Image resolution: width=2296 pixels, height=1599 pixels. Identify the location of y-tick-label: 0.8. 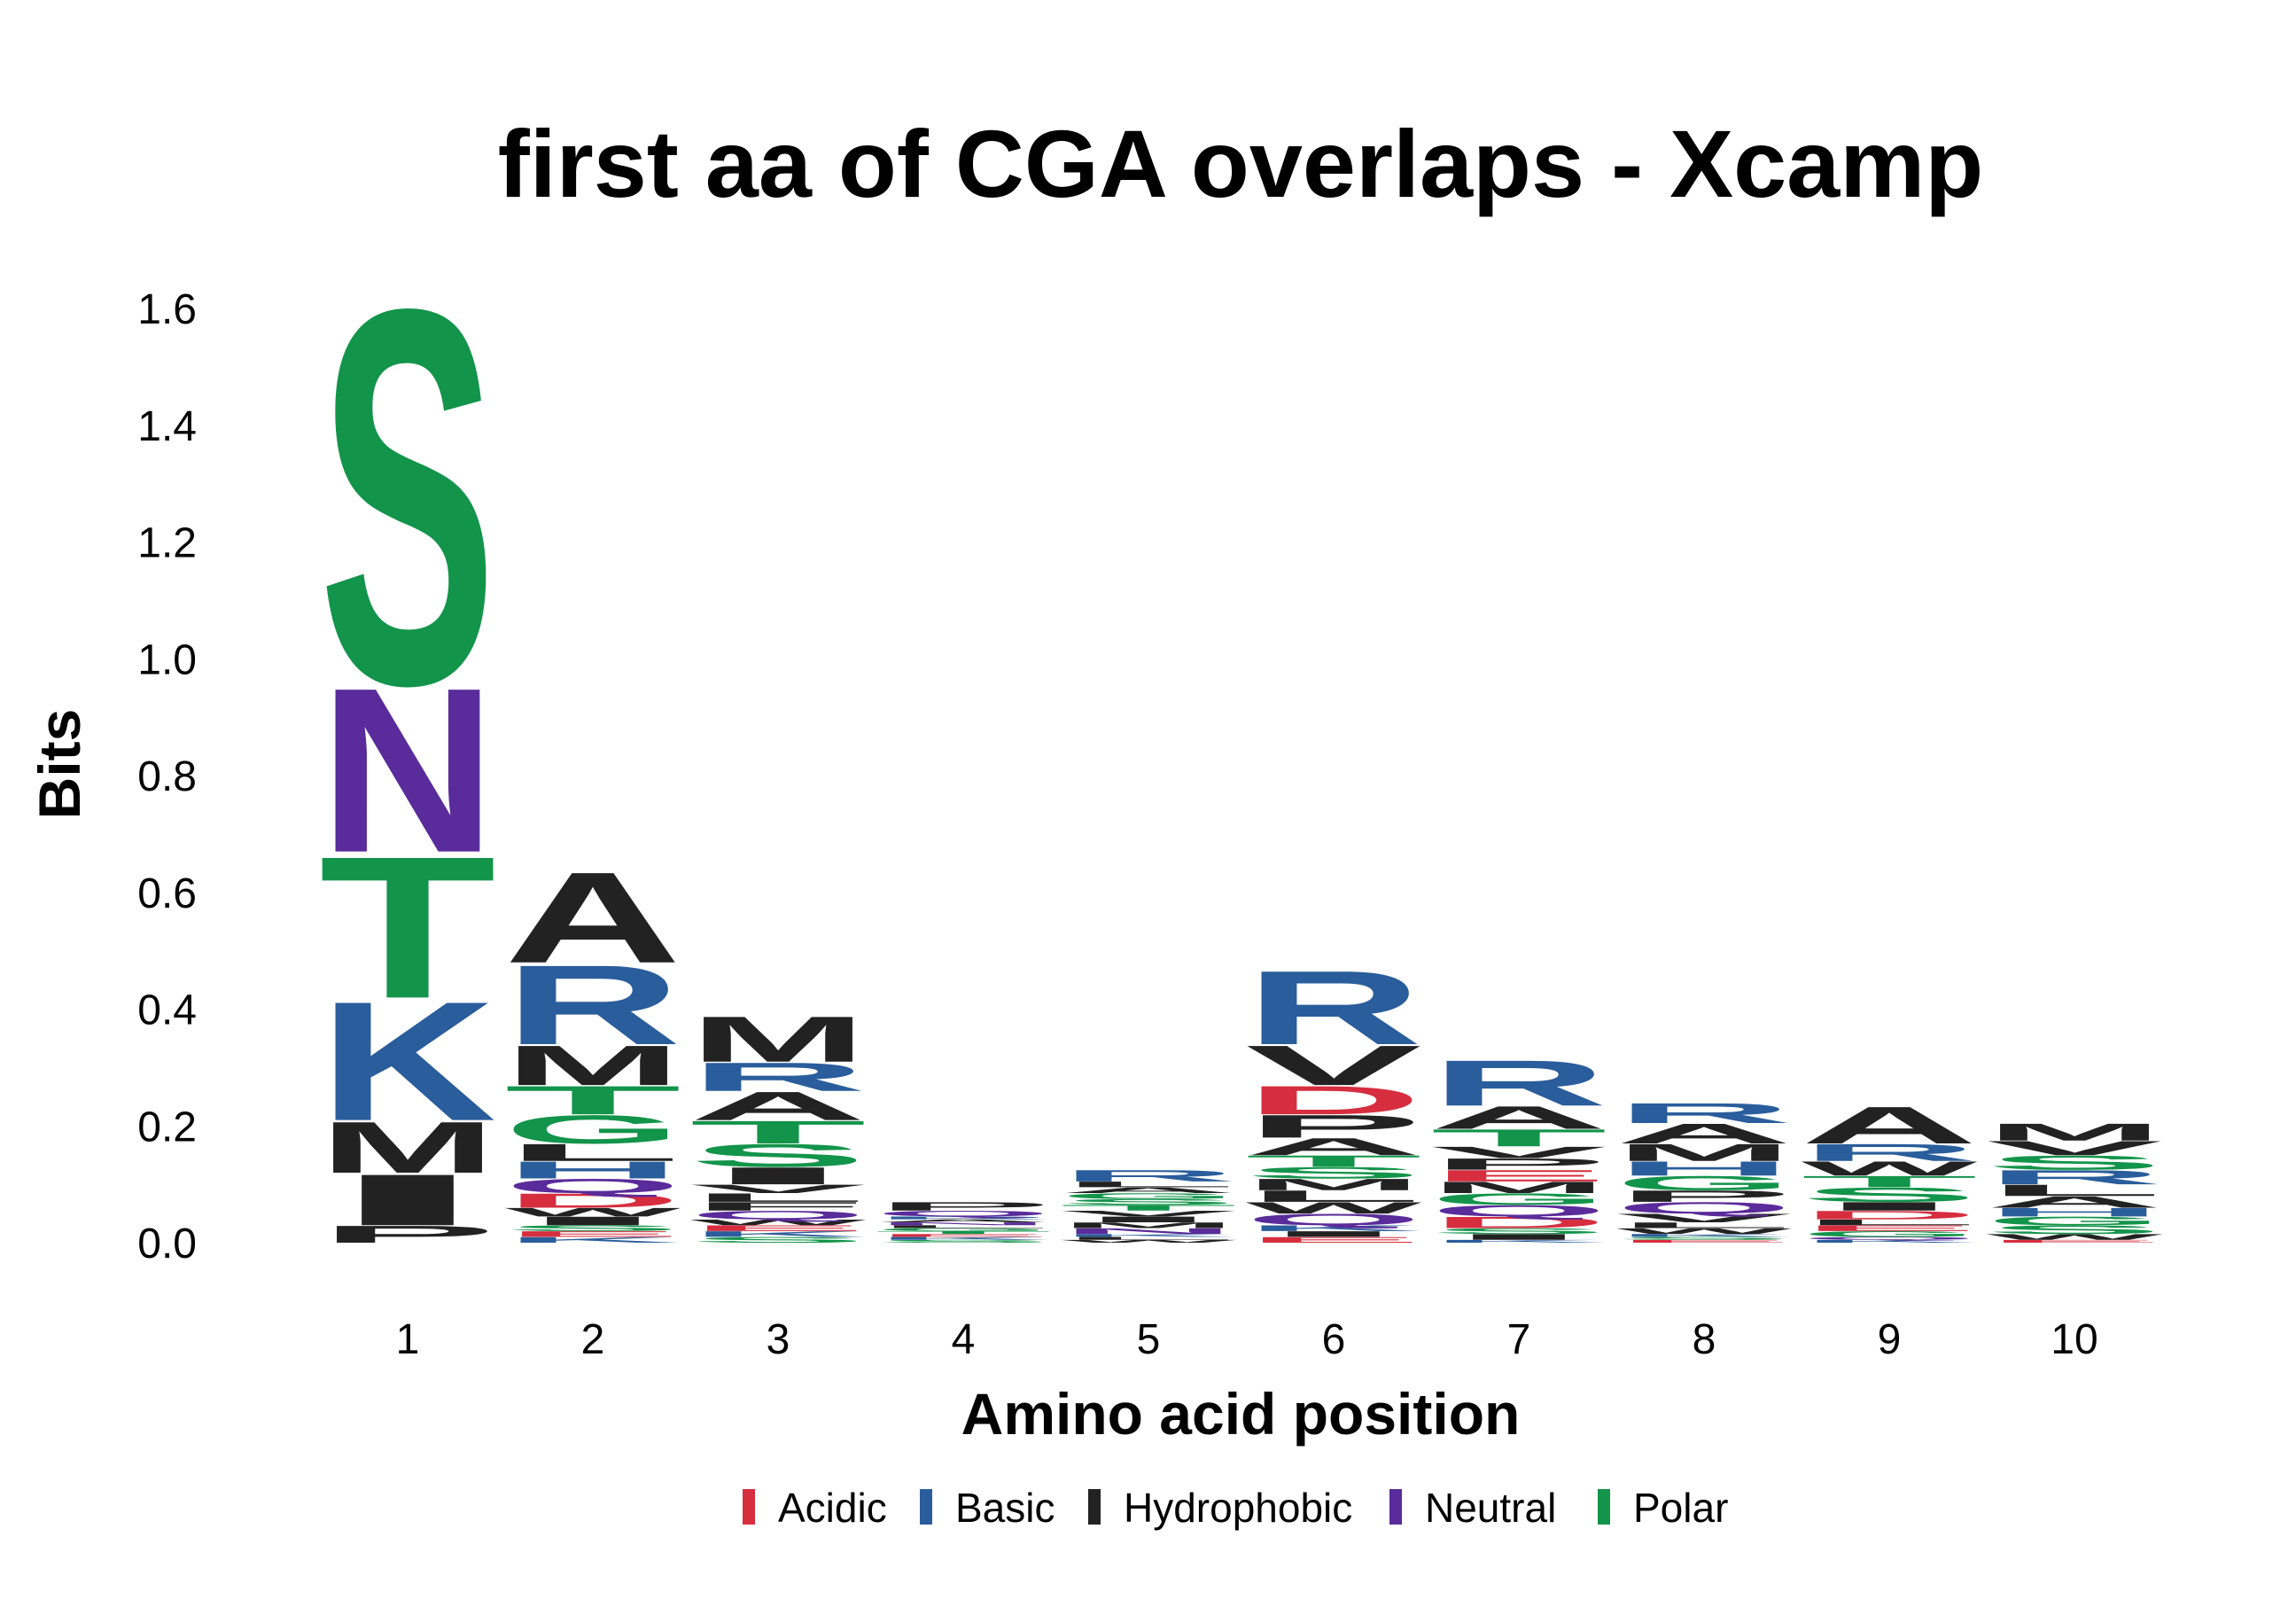
(167, 776).